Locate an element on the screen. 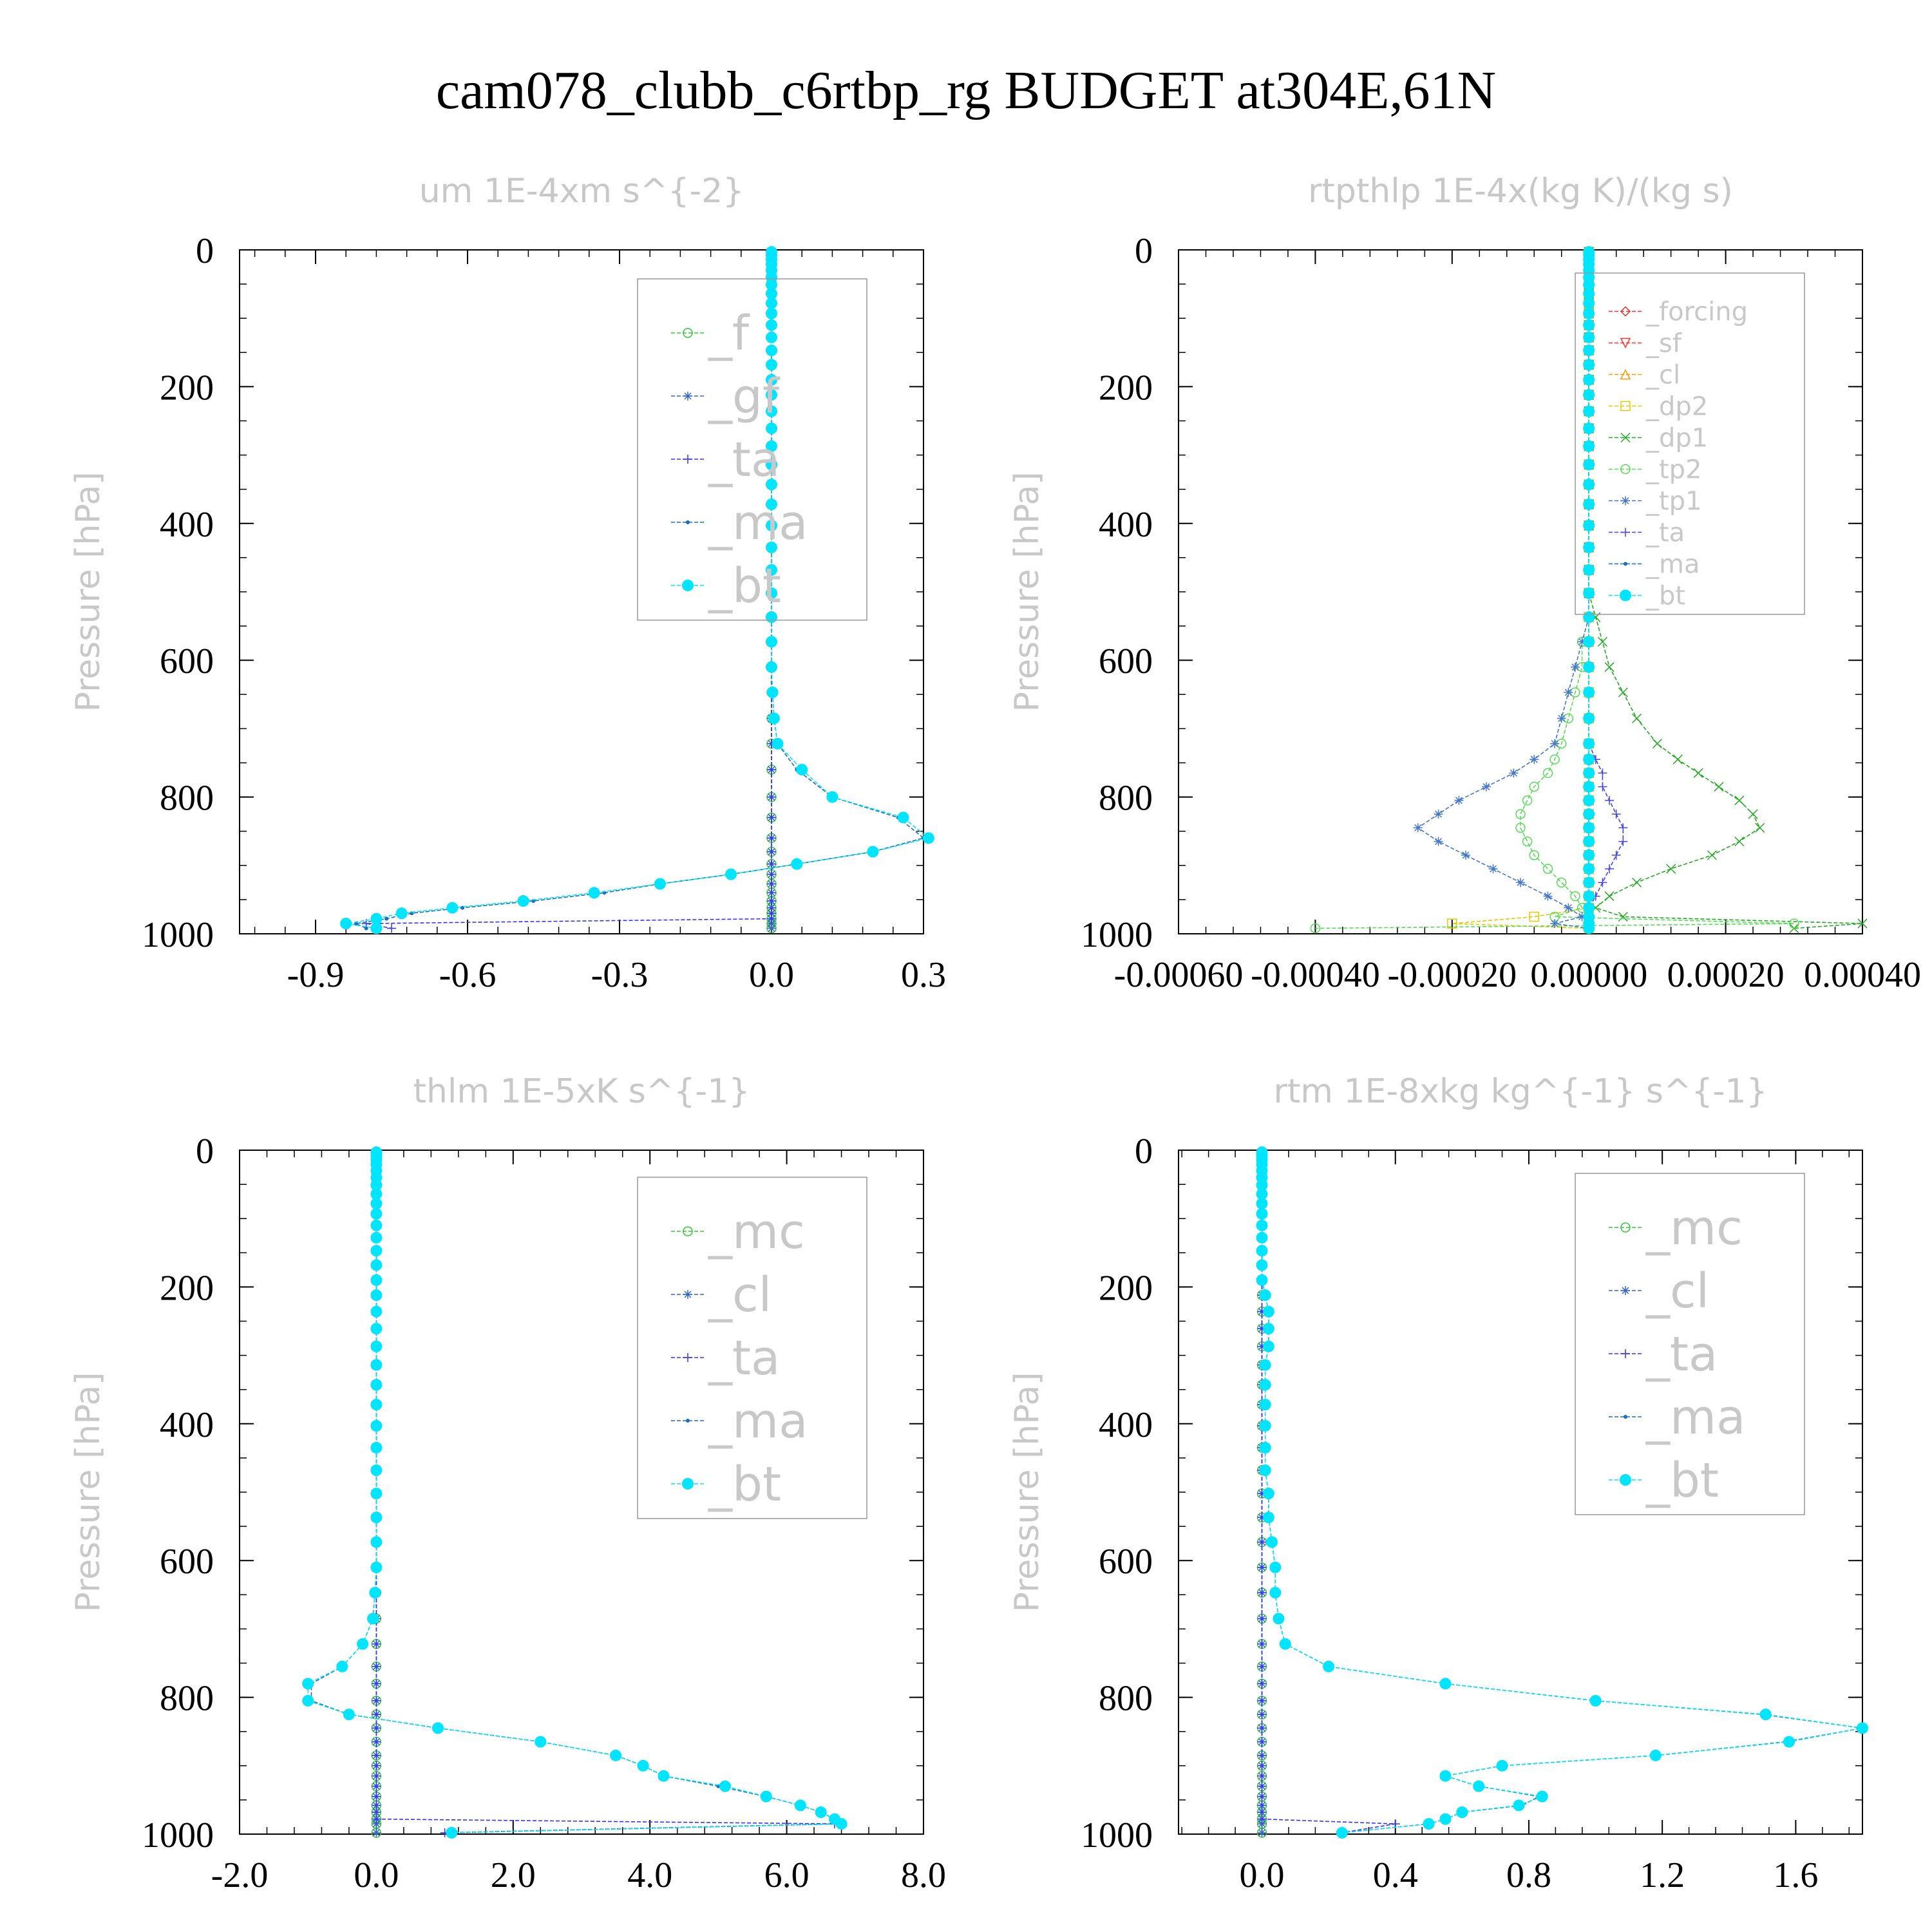  series-ta is located at coordinates (1329, 1492).